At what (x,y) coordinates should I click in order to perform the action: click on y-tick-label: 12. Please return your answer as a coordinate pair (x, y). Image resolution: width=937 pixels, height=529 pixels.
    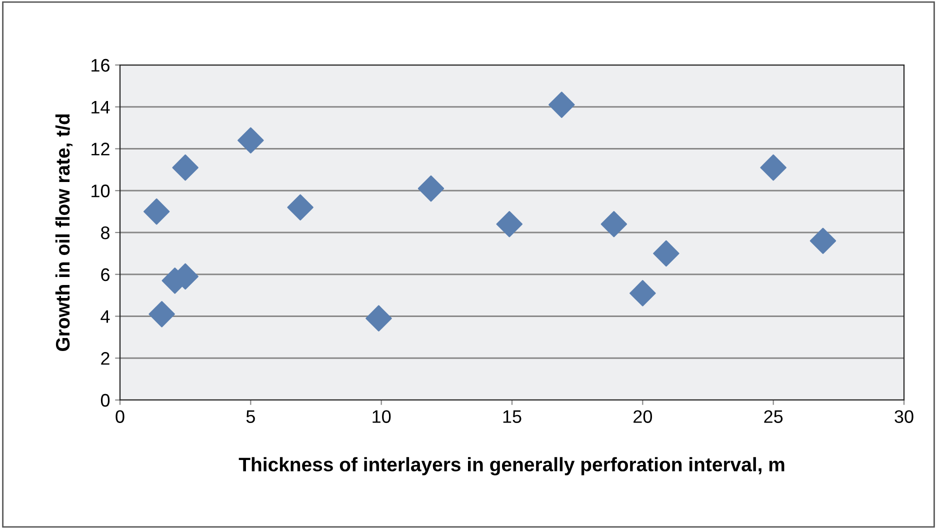
    Looking at the image, I should click on (101, 149).